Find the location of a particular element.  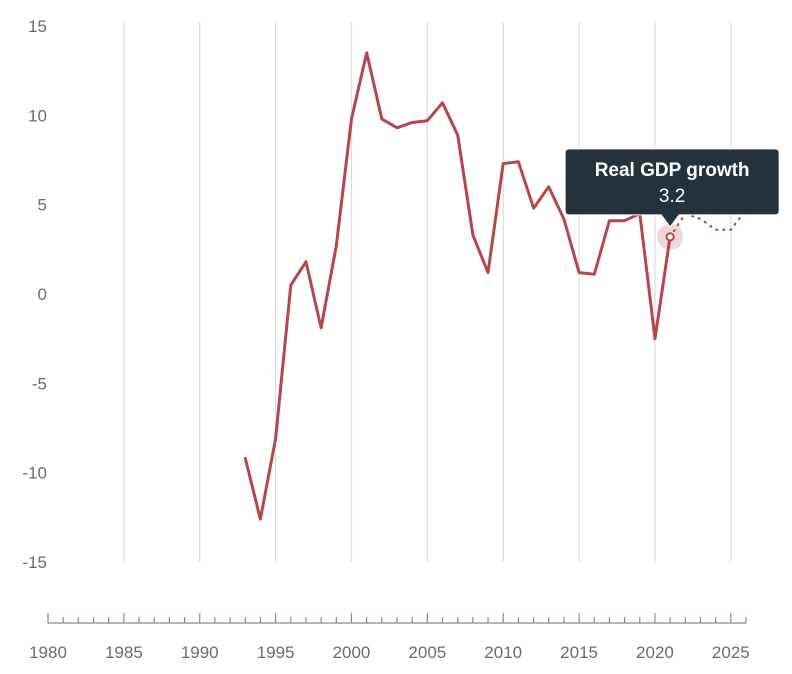

x-tick-label: 2020 is located at coordinates (655, 652).